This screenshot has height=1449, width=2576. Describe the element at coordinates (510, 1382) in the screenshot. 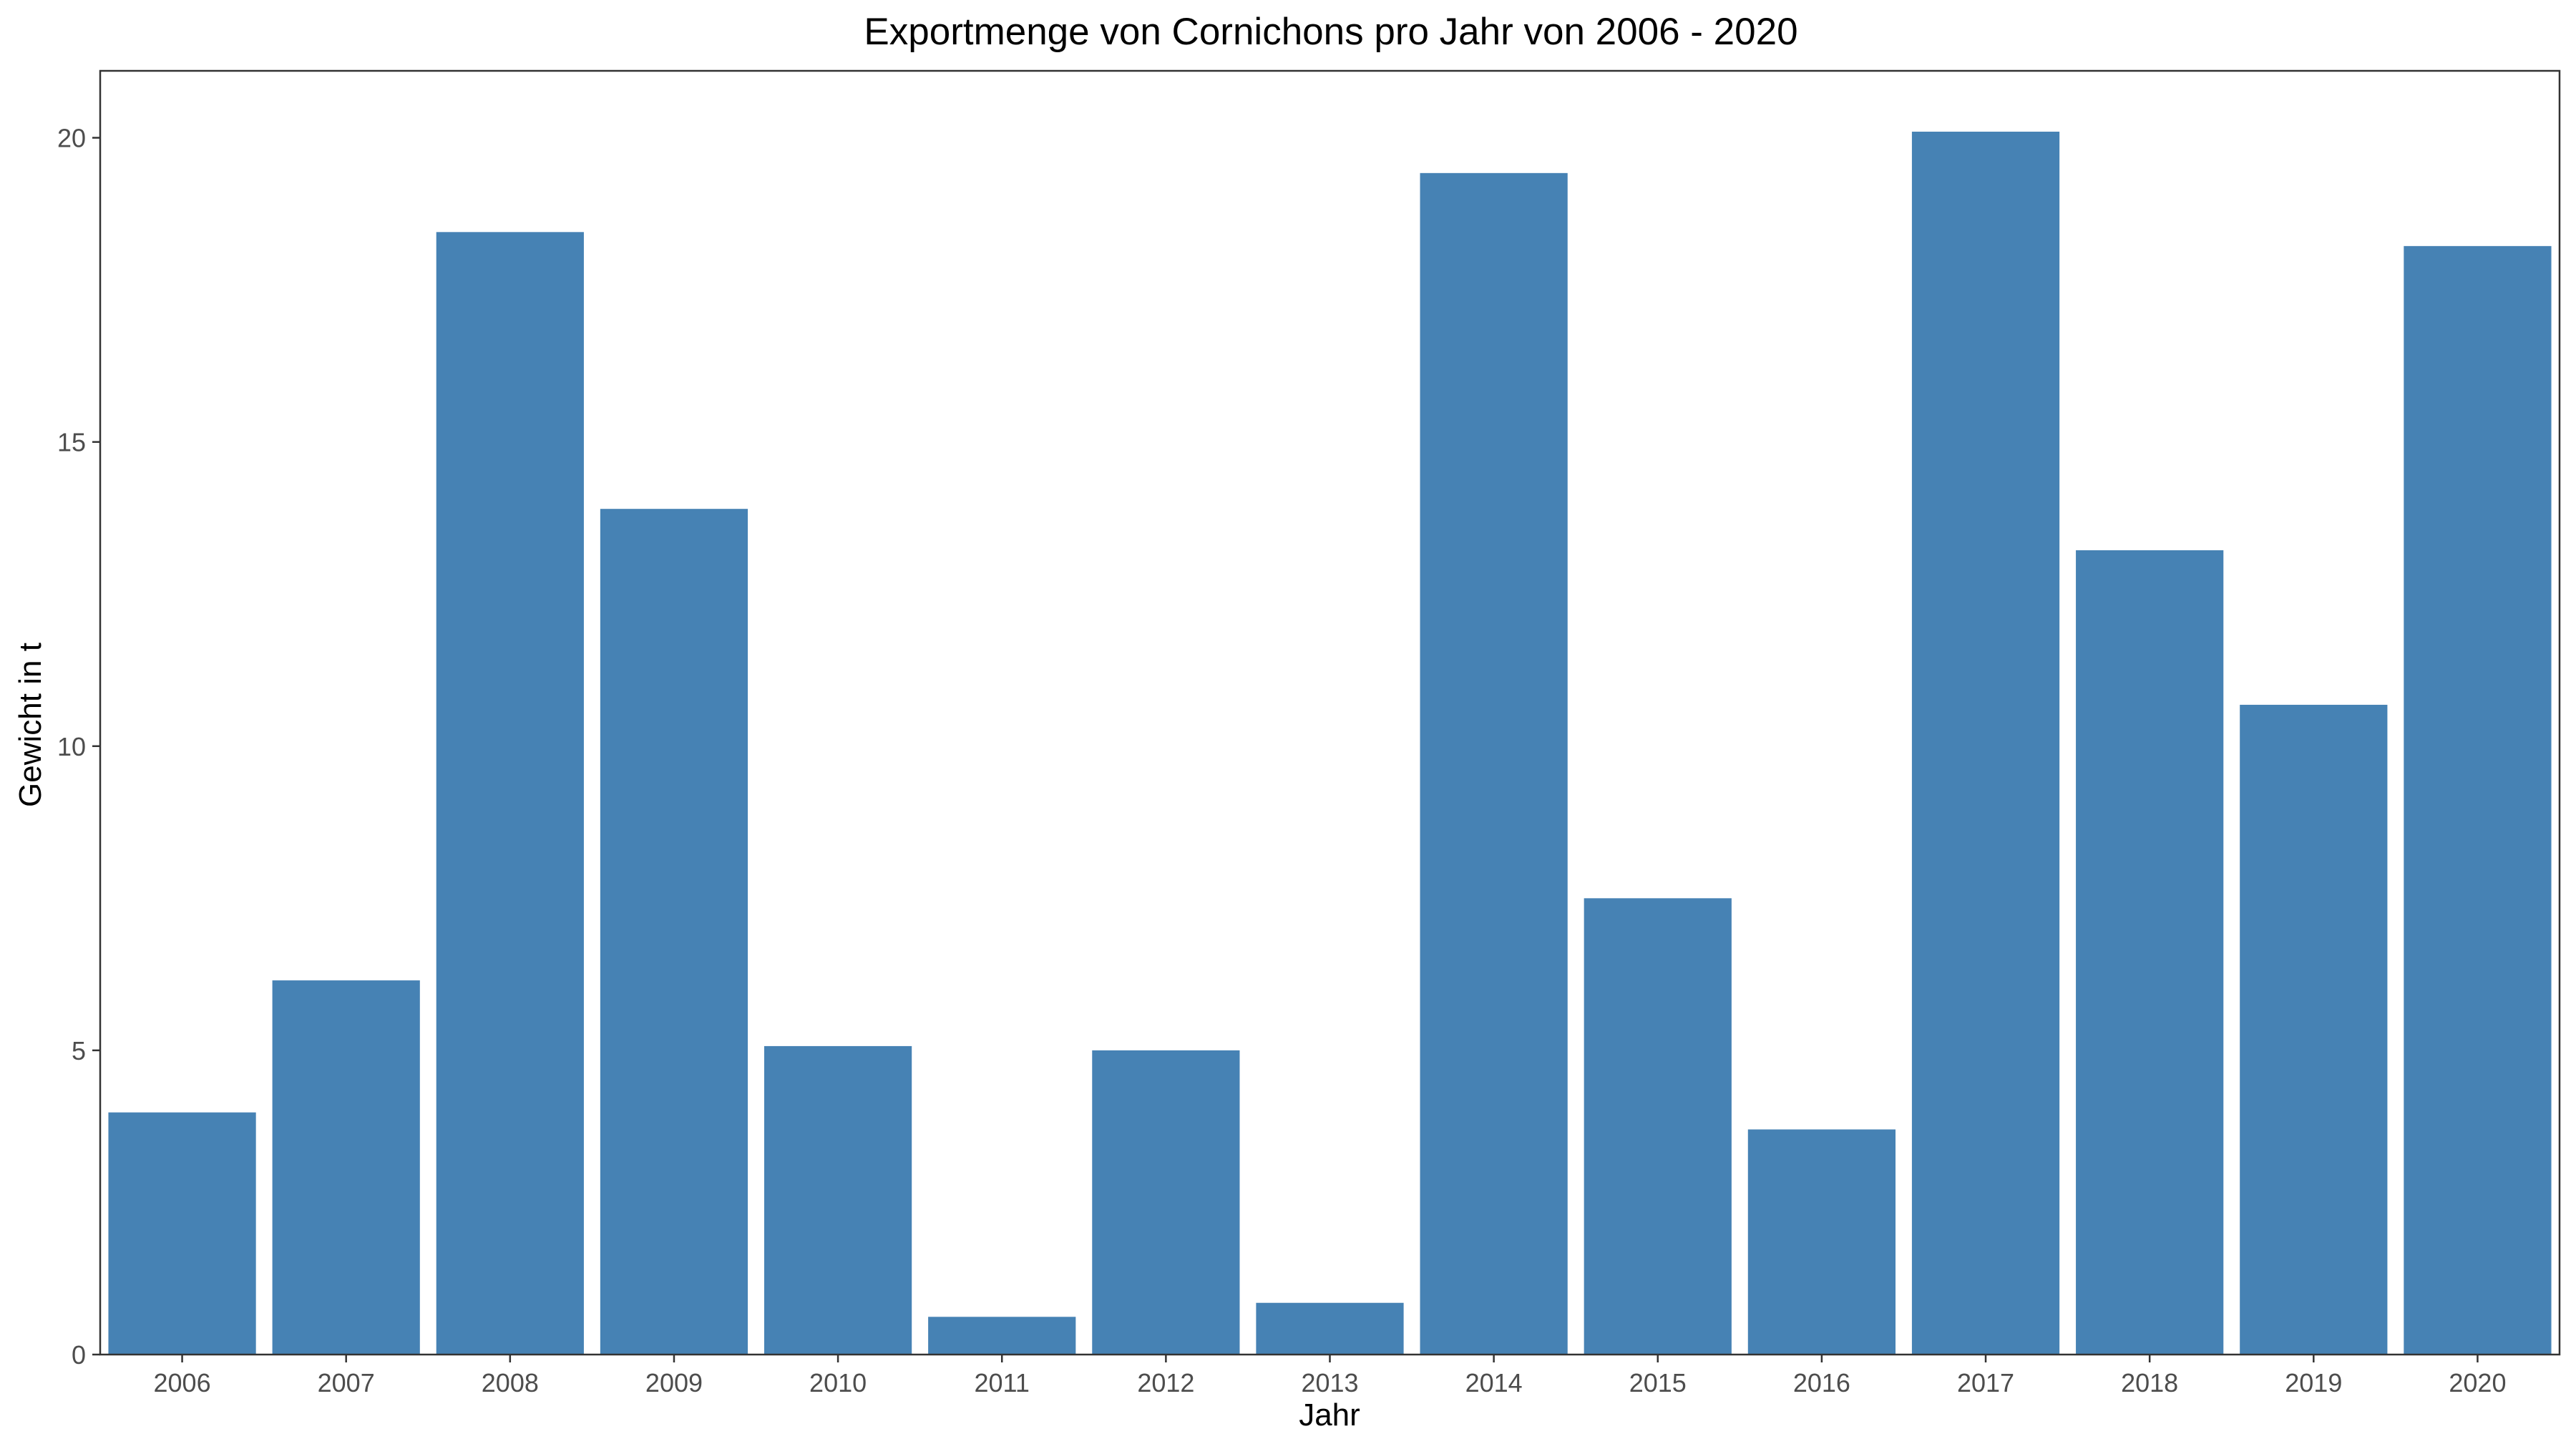

I see `x-tick-label: 2008` at that location.